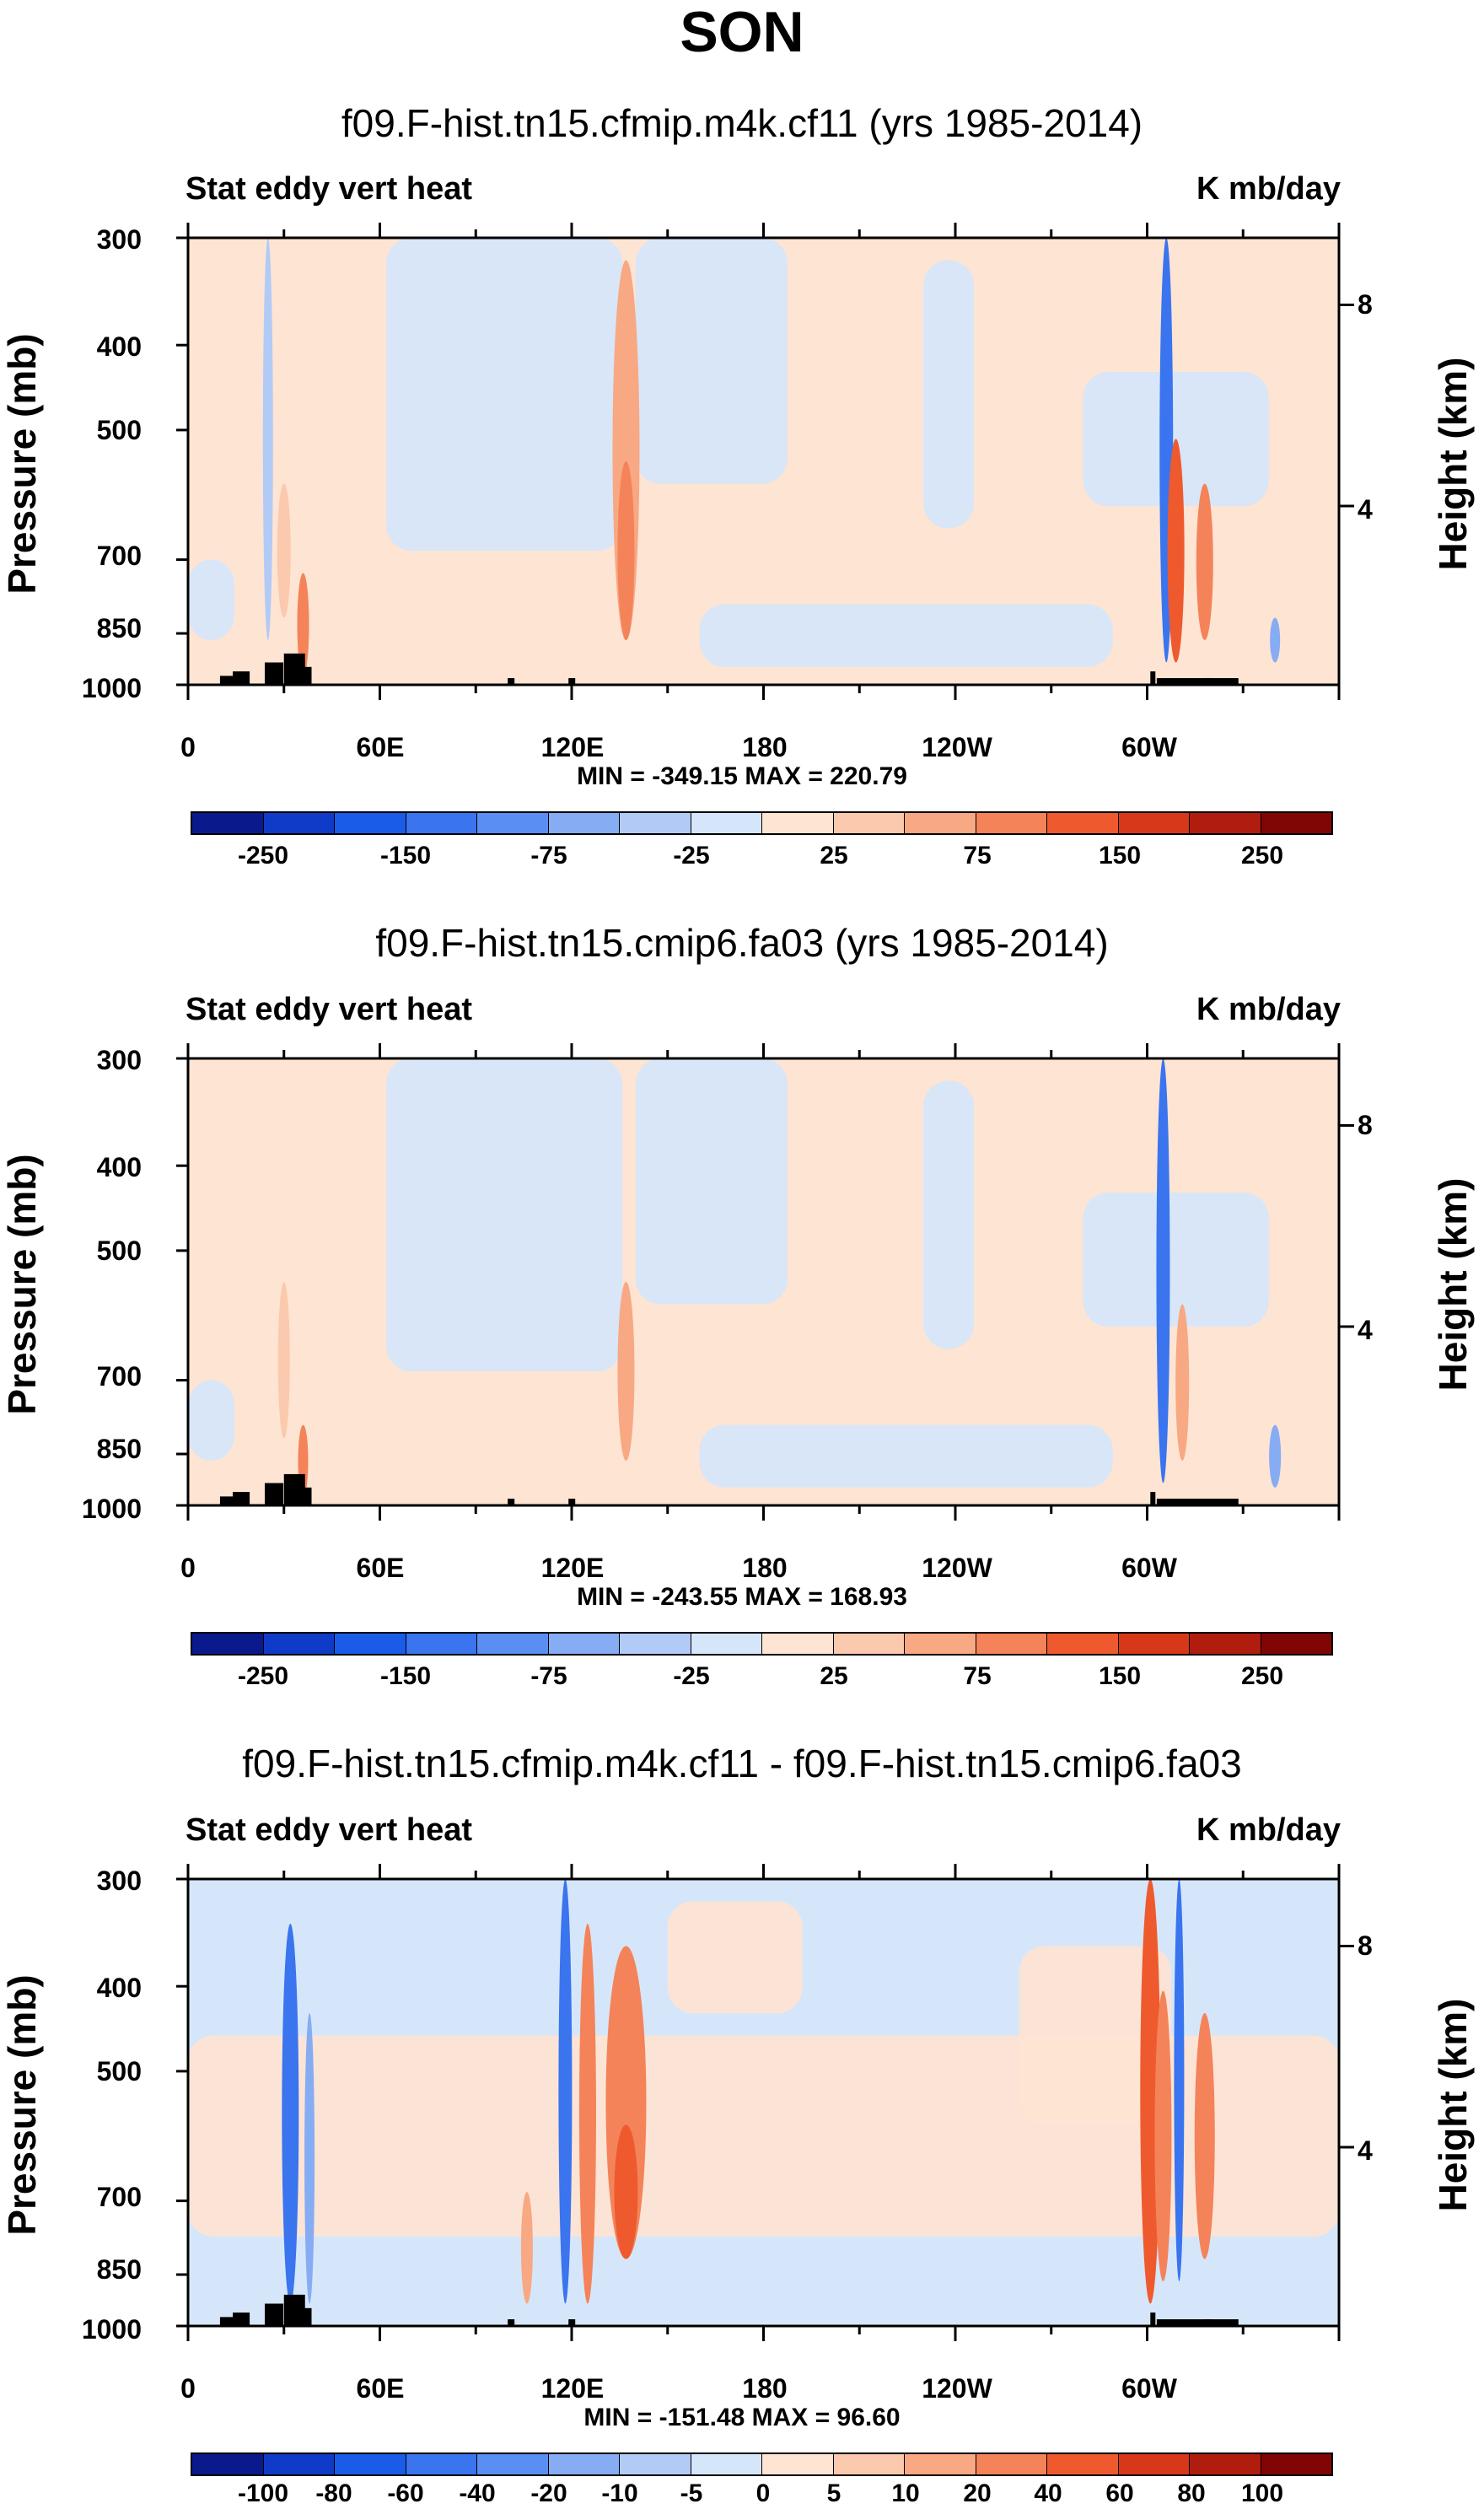  I want to click on y-tick-label: 400, so click(119, 346).